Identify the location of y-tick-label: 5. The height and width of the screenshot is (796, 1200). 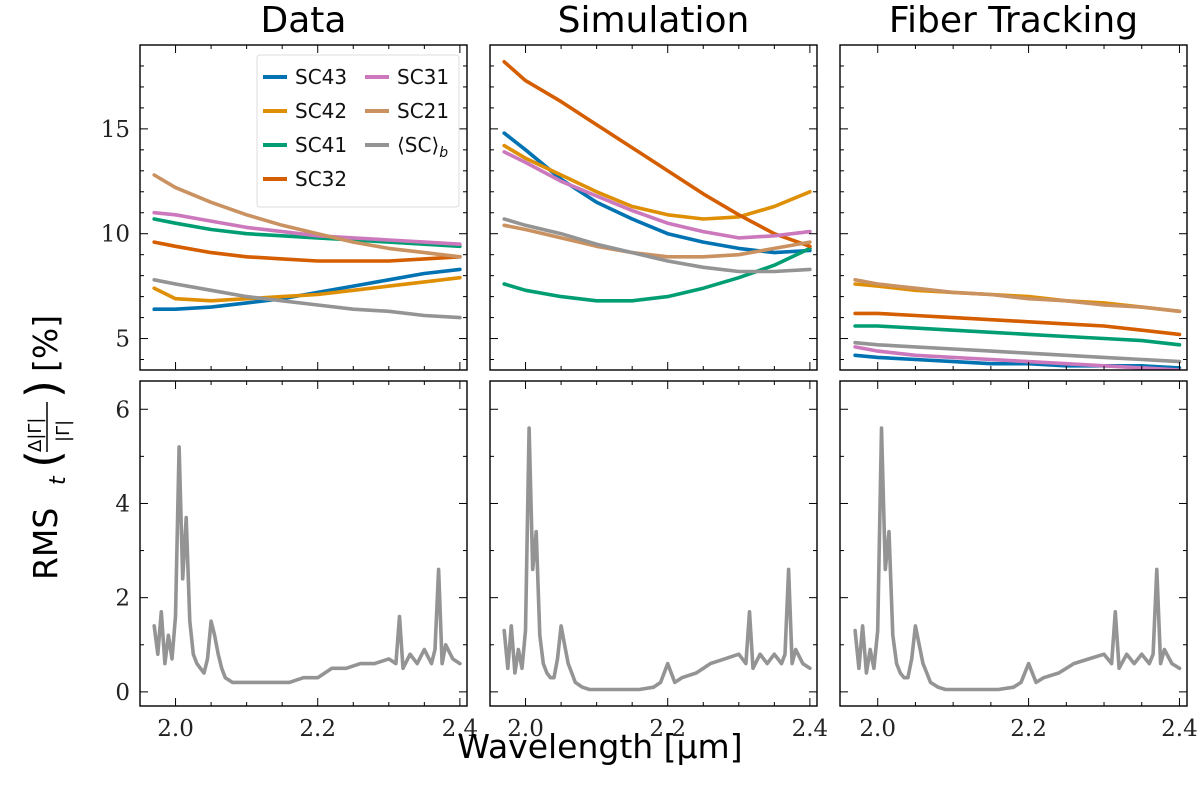
(122, 340).